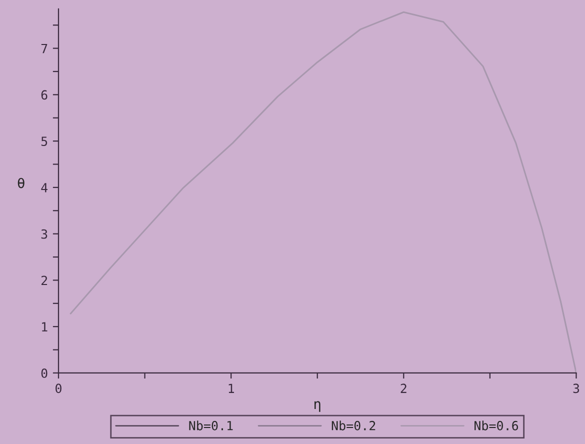 The width and height of the screenshot is (585, 444). Describe the element at coordinates (211, 425) in the screenshot. I see `legend-label: Nb=0.1` at that location.